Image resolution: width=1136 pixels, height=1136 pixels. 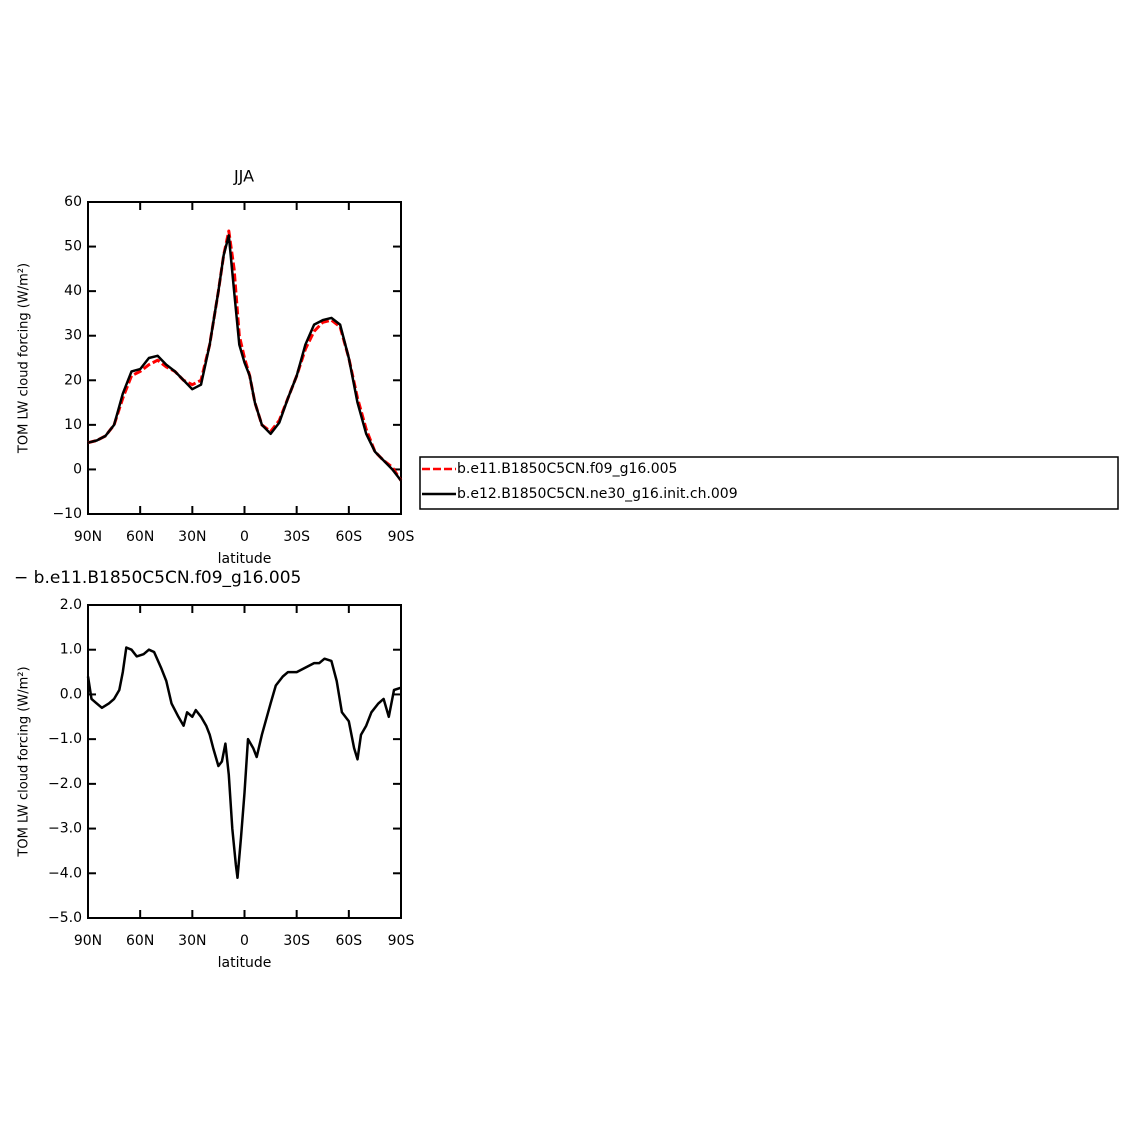 What do you see at coordinates (65, 918) in the screenshot?
I see `y-tick-label: −5.0` at bounding box center [65, 918].